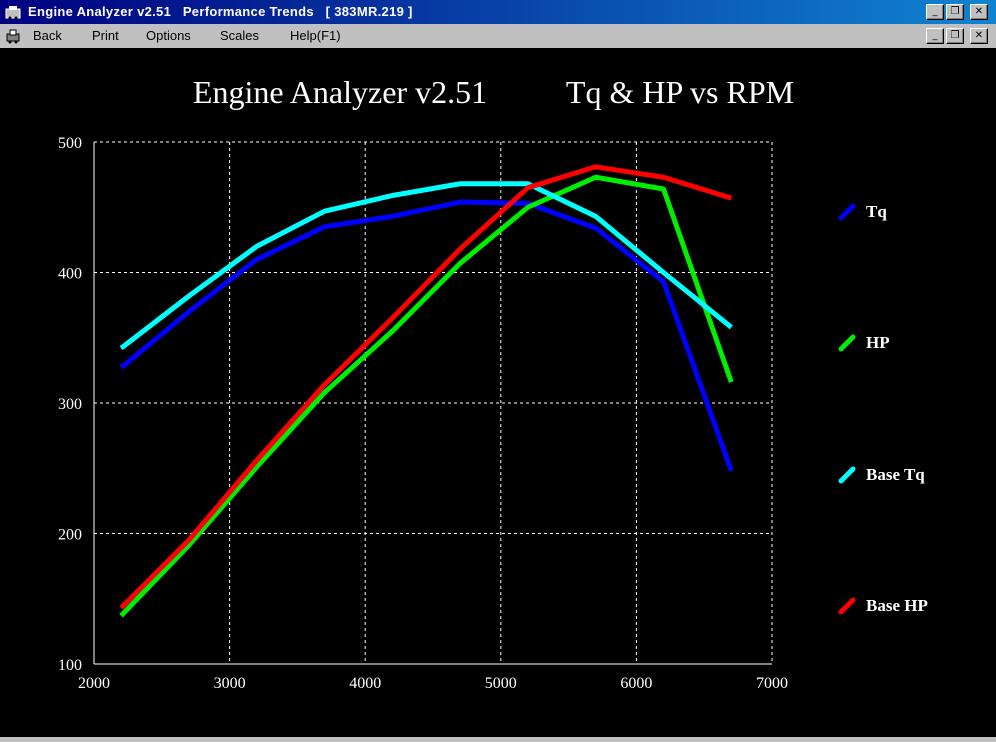  I want to click on legend-swatch-base-tq, so click(847, 475).